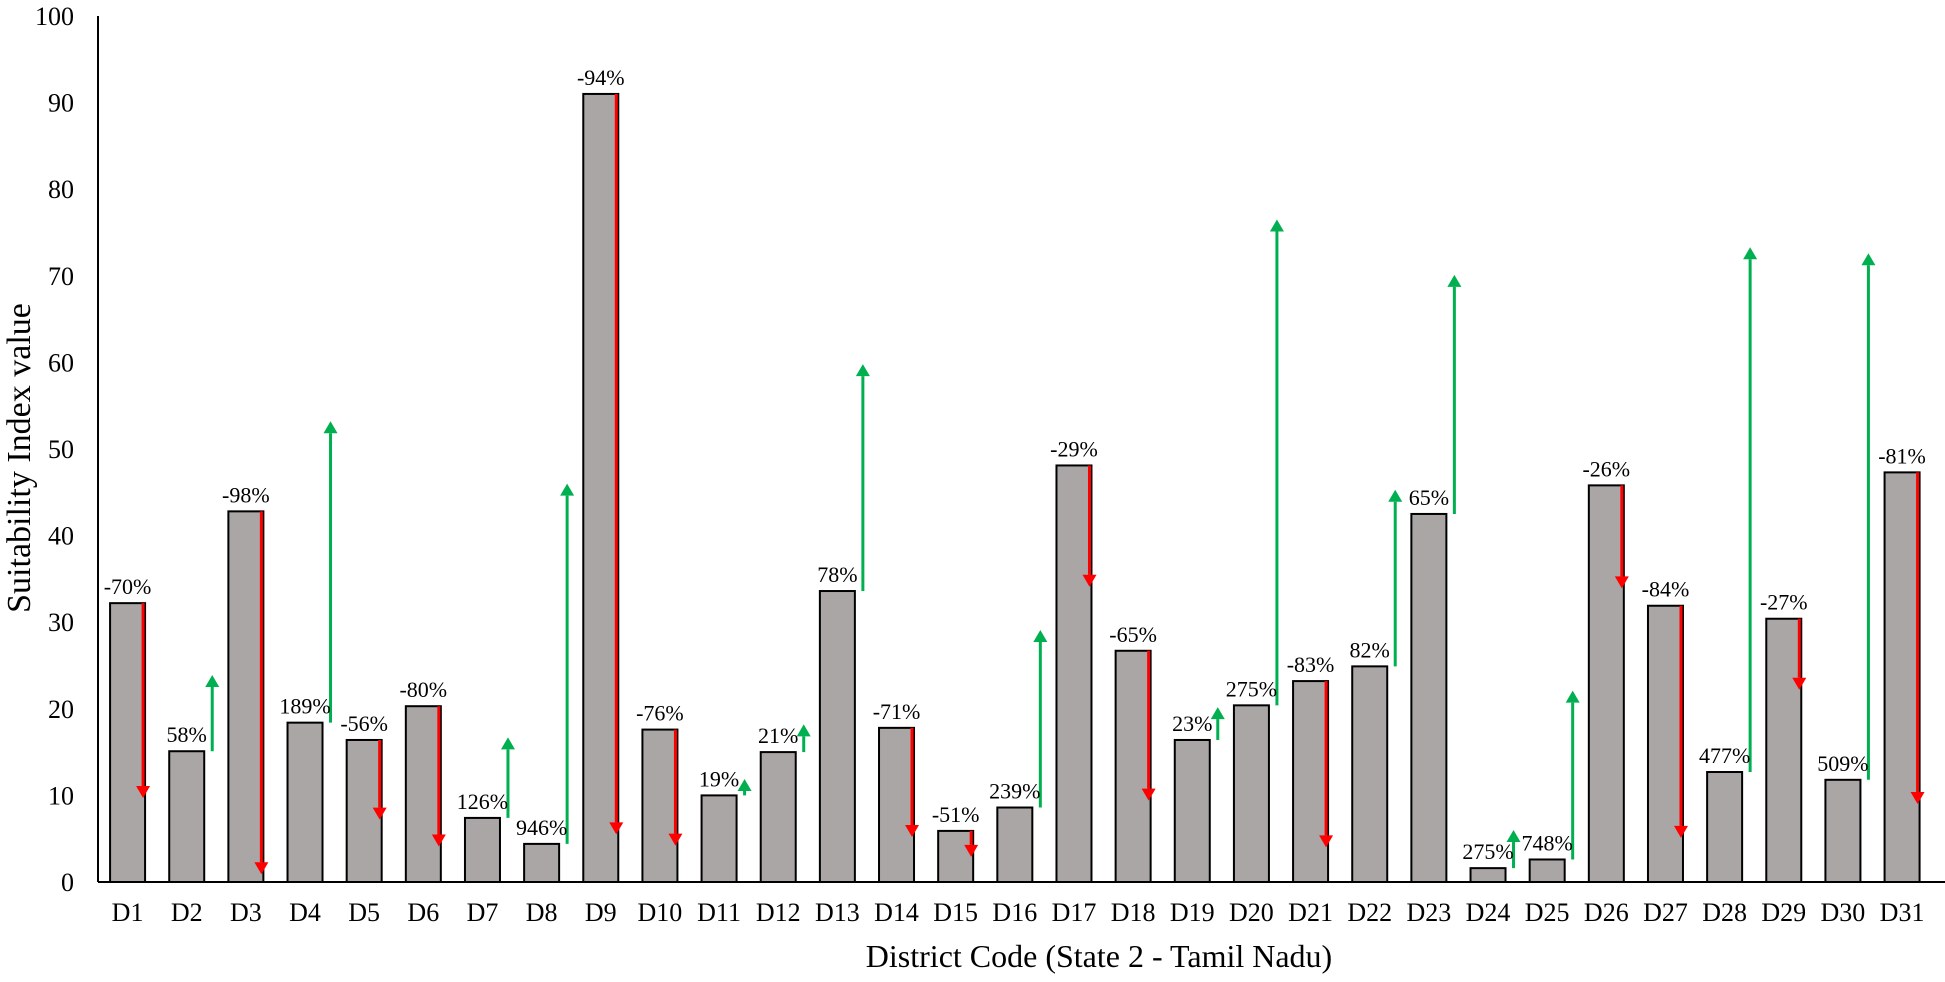 This screenshot has width=1945, height=982. Describe the element at coordinates (1547, 912) in the screenshot. I see `x-tick-label: D25` at that location.